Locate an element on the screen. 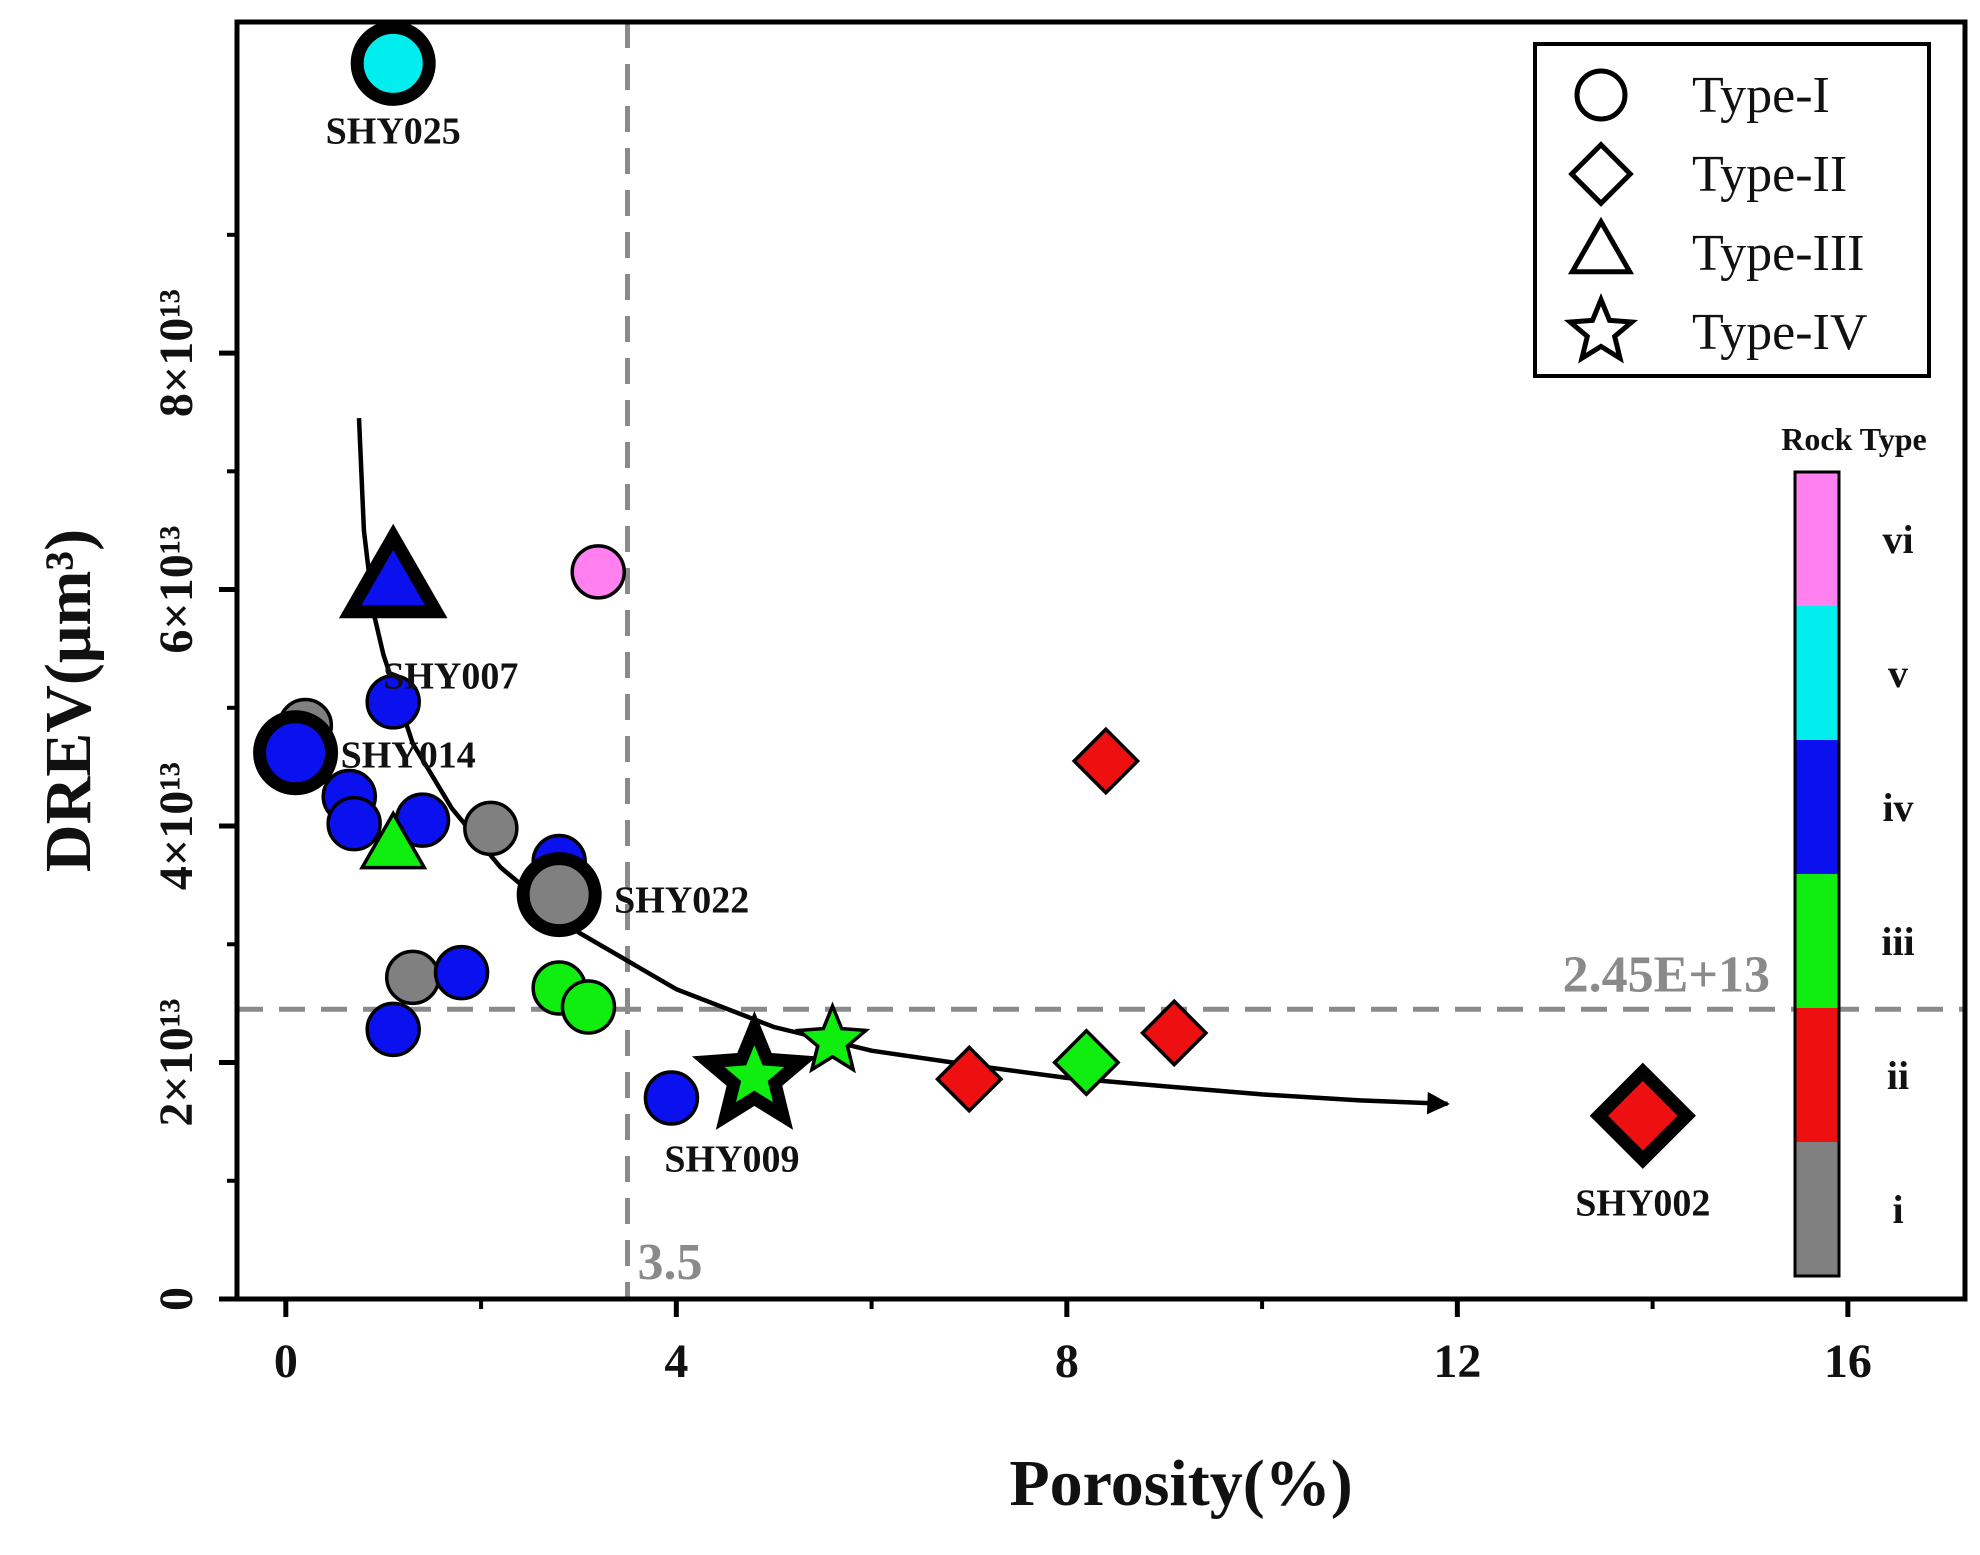 The image size is (1980, 1555). x-axis: 0 4 8 12 16 is located at coordinates (1073, 1343).